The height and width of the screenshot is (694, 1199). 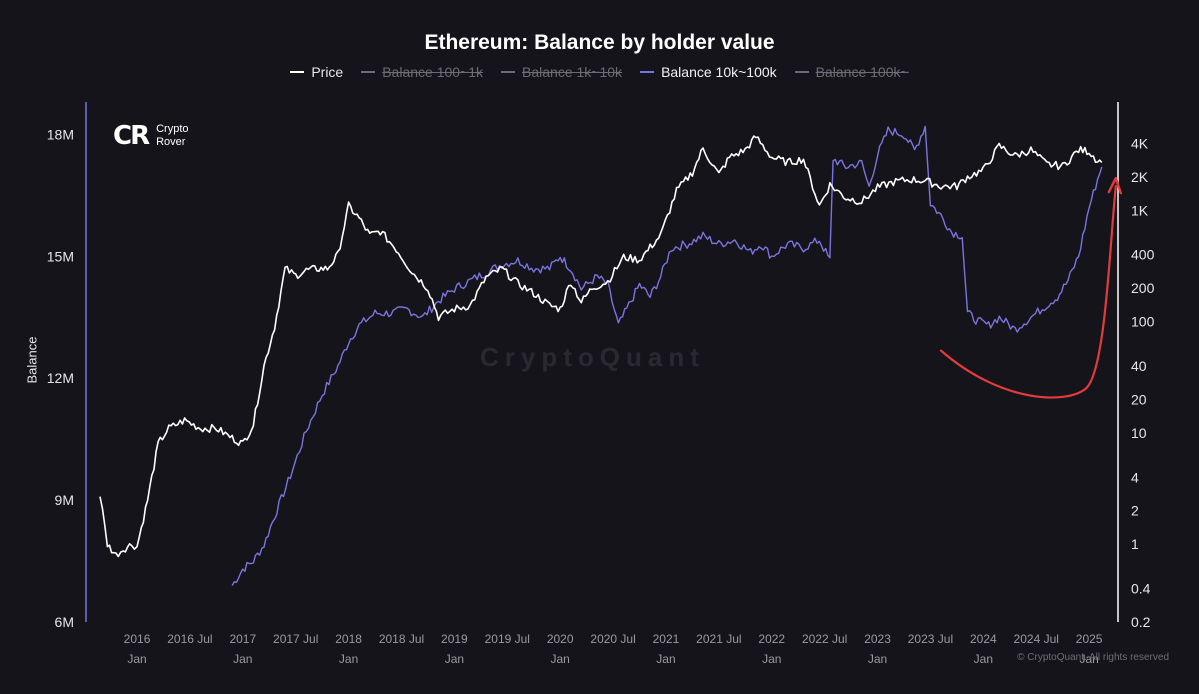 What do you see at coordinates (1135, 477) in the screenshot?
I see `y-right-tick-label: 4` at bounding box center [1135, 477].